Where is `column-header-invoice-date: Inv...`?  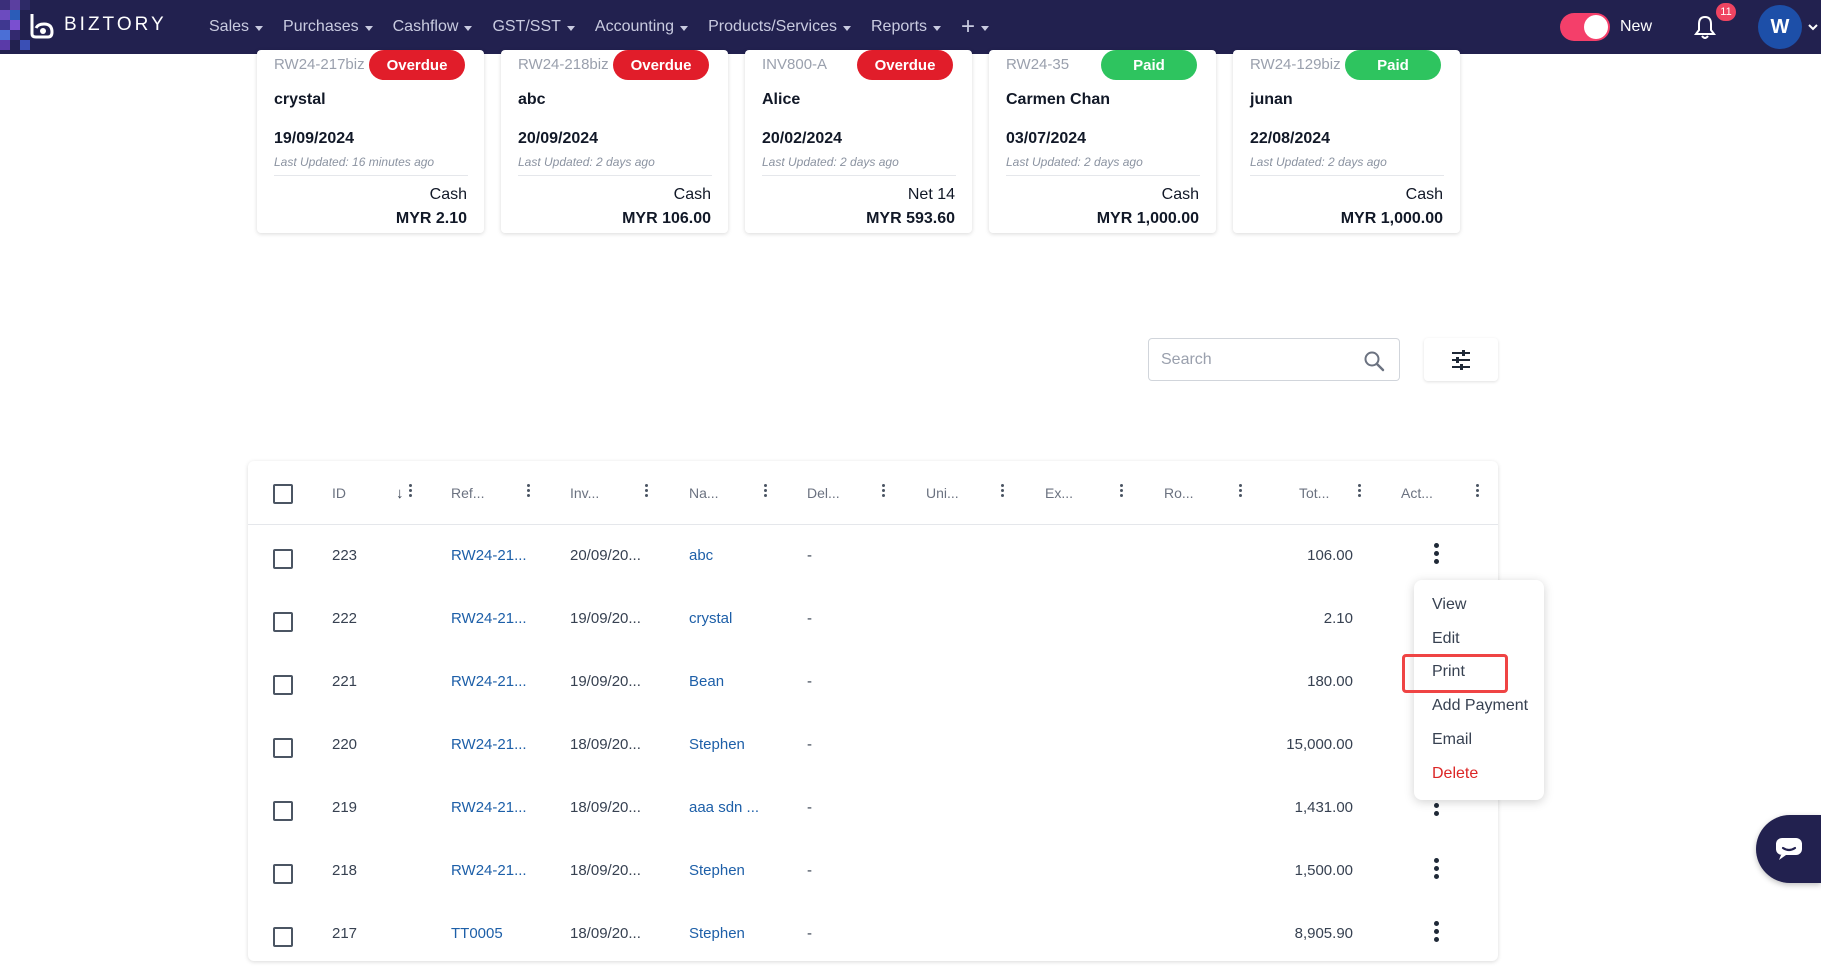 column-header-invoice-date: Inv... is located at coordinates (585, 493).